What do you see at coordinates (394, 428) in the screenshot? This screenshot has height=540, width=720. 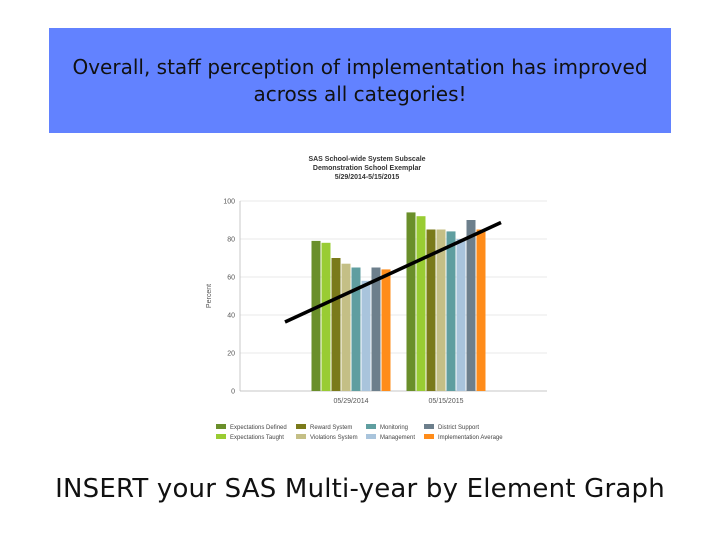 I see `legend-label: Monitoring` at bounding box center [394, 428].